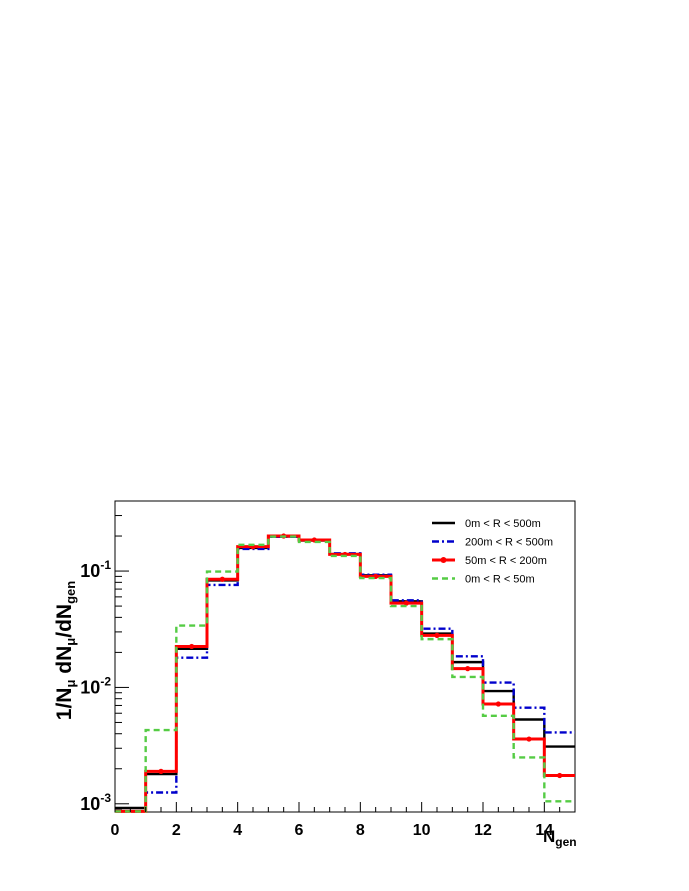 The height and width of the screenshot is (891, 689). Describe the element at coordinates (176, 830) in the screenshot. I see `x-tick-label: 2` at that location.